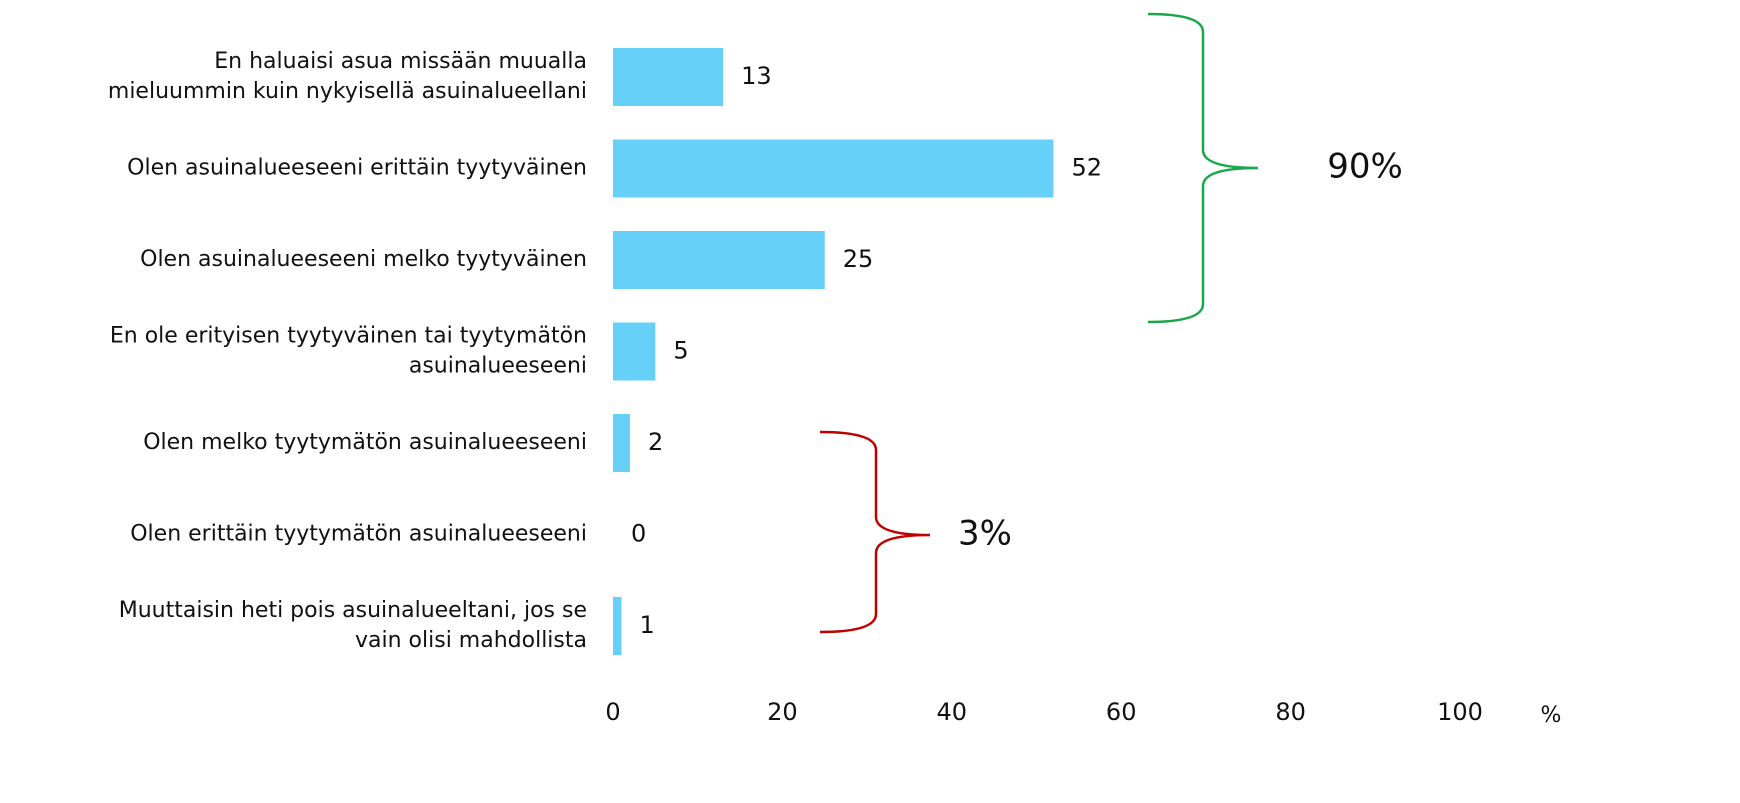  Describe the element at coordinates (952, 712) in the screenshot. I see `x-tick-label: 40` at that location.